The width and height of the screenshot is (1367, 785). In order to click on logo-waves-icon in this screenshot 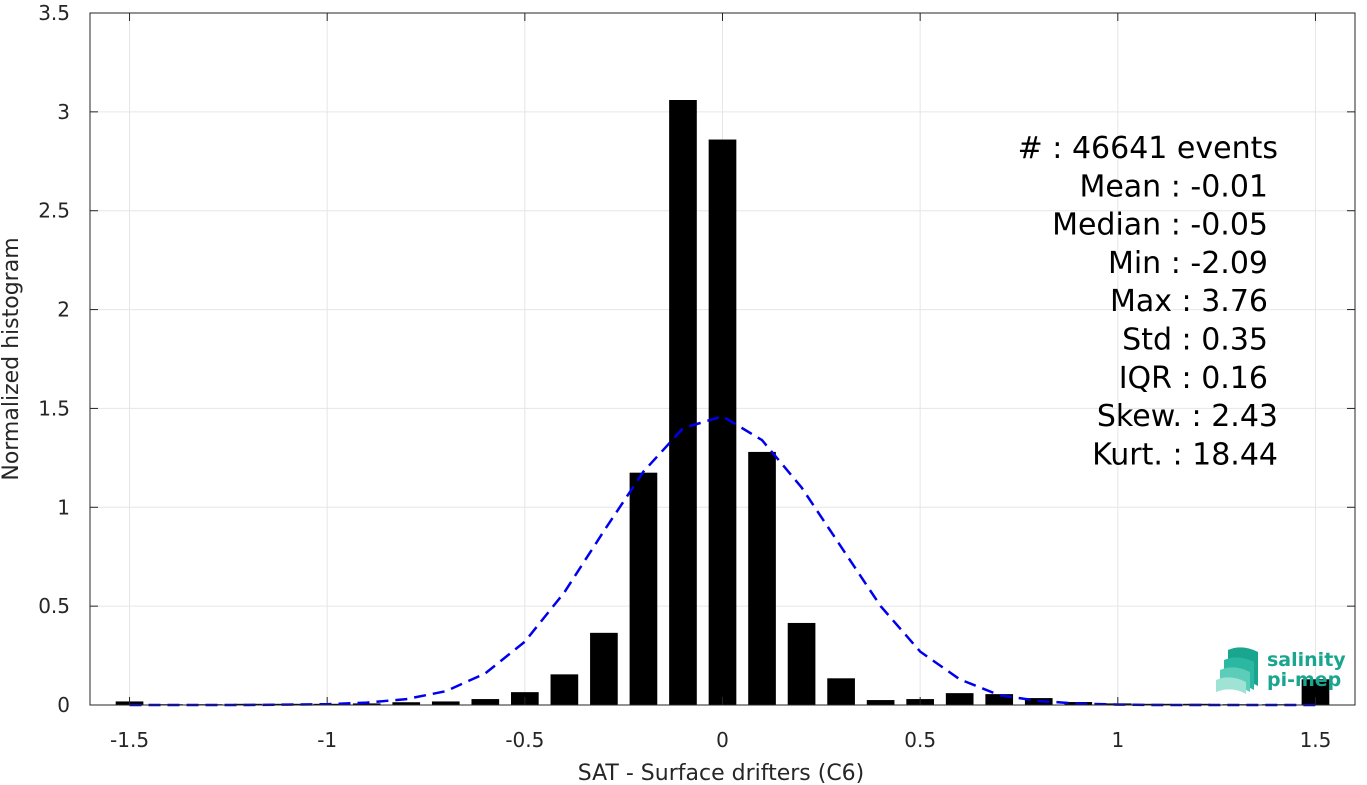, I will do `click(1237, 670)`.